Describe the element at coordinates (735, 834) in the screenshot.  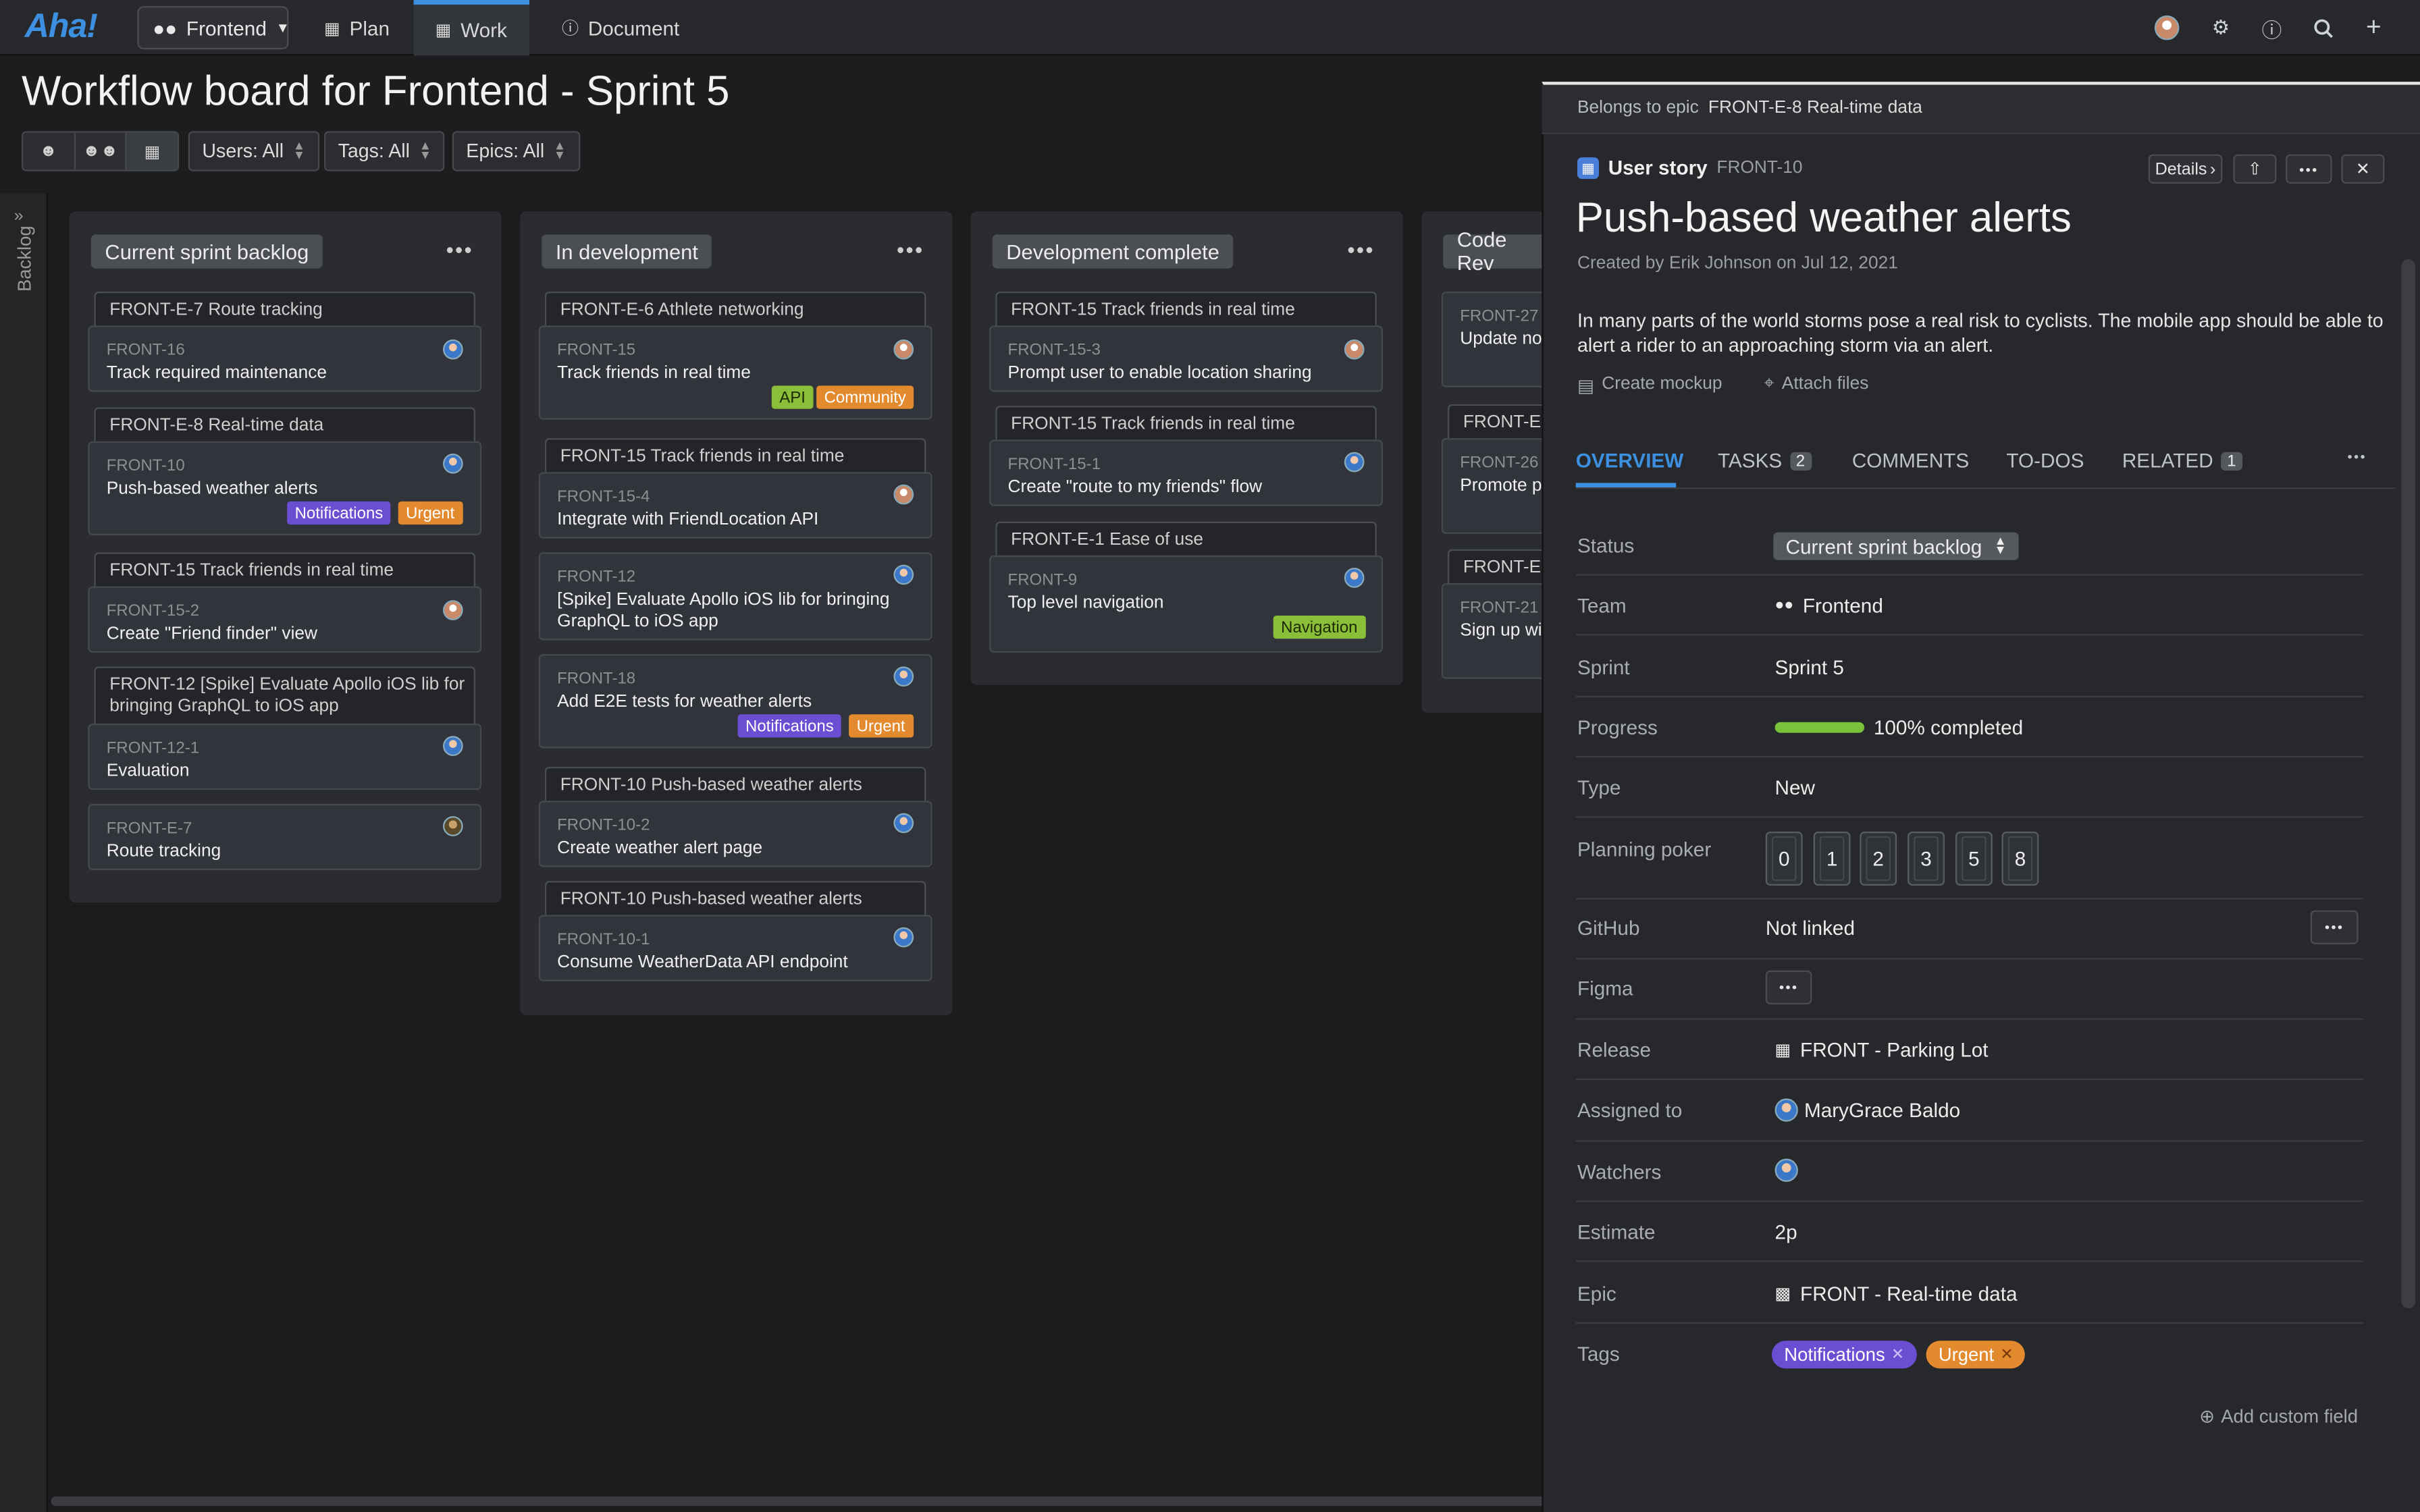
I see `story-card: FRONT-10-2 Create weather alert page` at that location.